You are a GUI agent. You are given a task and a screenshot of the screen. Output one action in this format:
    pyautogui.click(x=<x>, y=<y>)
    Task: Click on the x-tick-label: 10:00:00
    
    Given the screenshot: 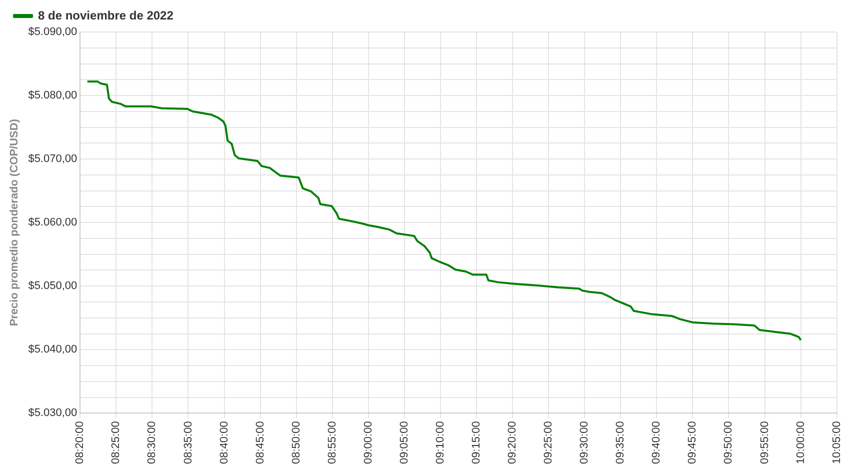 What is the action you would take?
    pyautogui.click(x=800, y=442)
    